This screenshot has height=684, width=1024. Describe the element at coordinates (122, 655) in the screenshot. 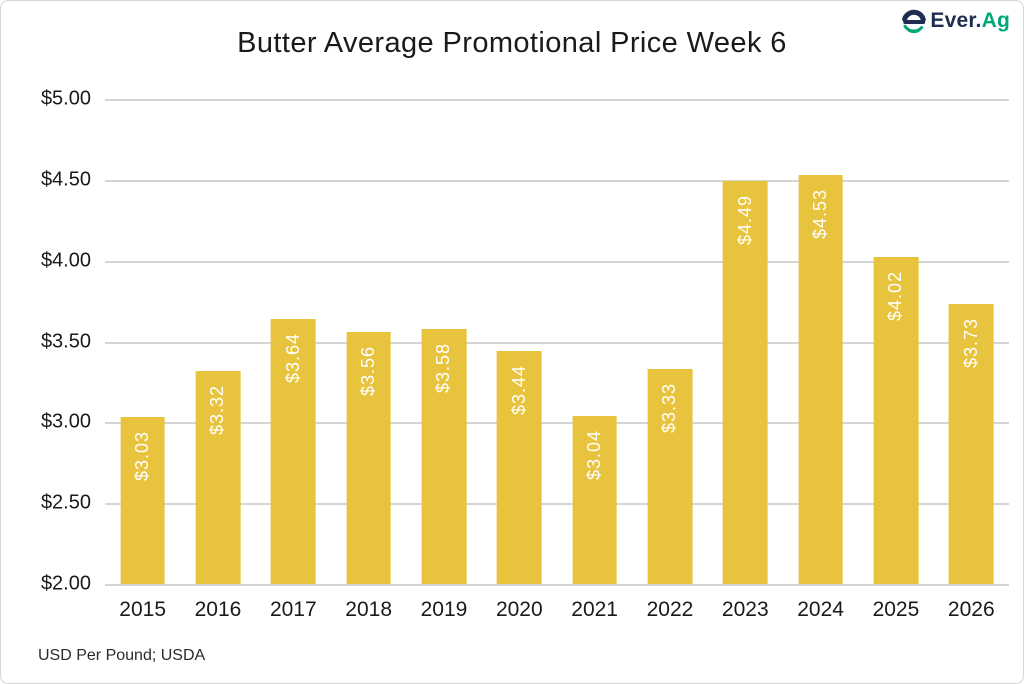

I see `source-note: USD Per Pound; USDA` at that location.